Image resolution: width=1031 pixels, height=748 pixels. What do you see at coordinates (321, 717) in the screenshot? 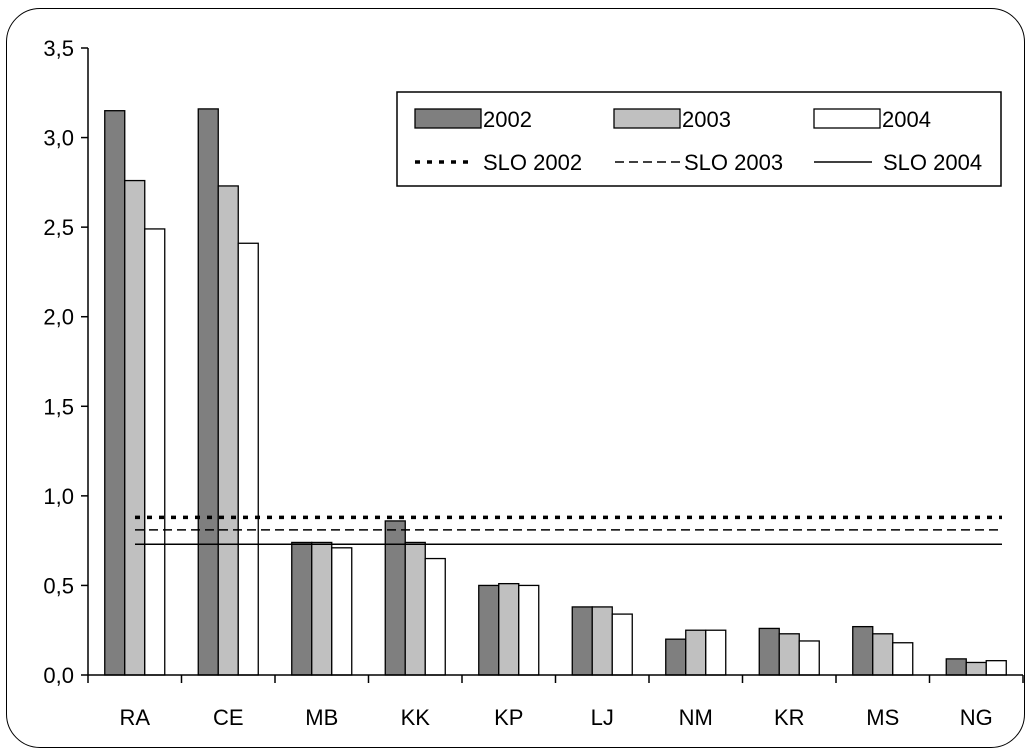
I see `x-tick-label: MB` at bounding box center [321, 717].